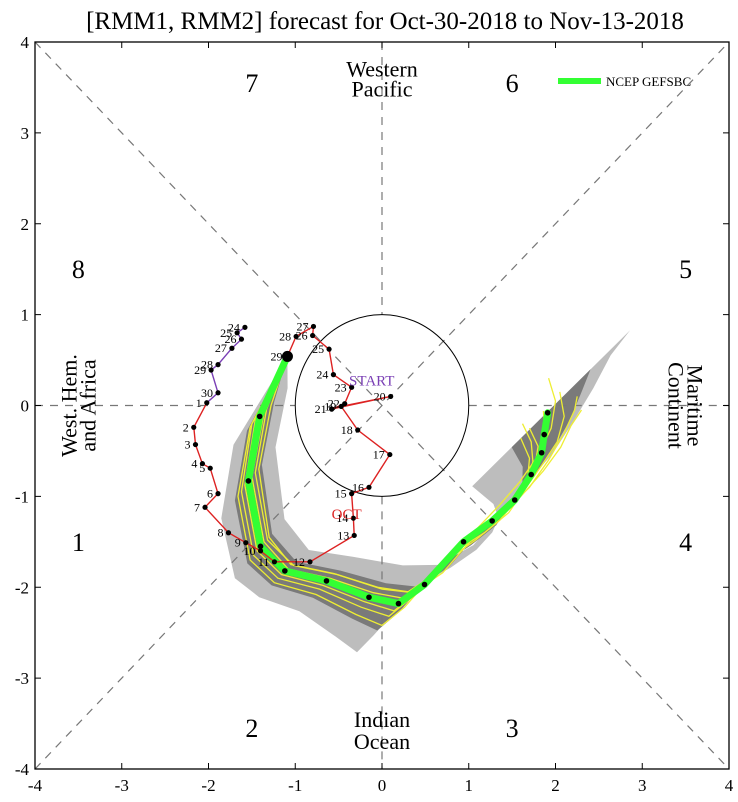  I want to click on x-tick-label: 3, so click(642, 785).